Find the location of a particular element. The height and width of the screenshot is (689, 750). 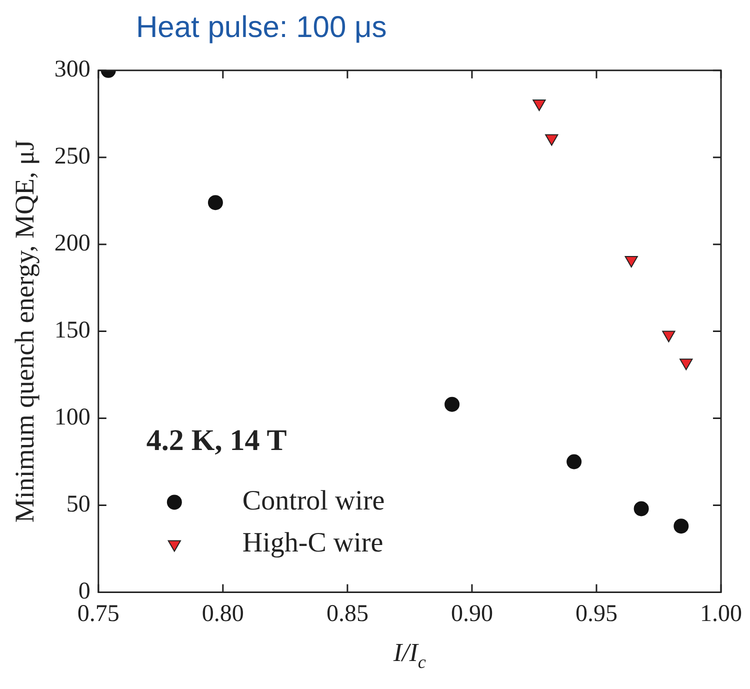

y-axis-title: Minimum quench energy, MQE, μJ is located at coordinates (24, 331).